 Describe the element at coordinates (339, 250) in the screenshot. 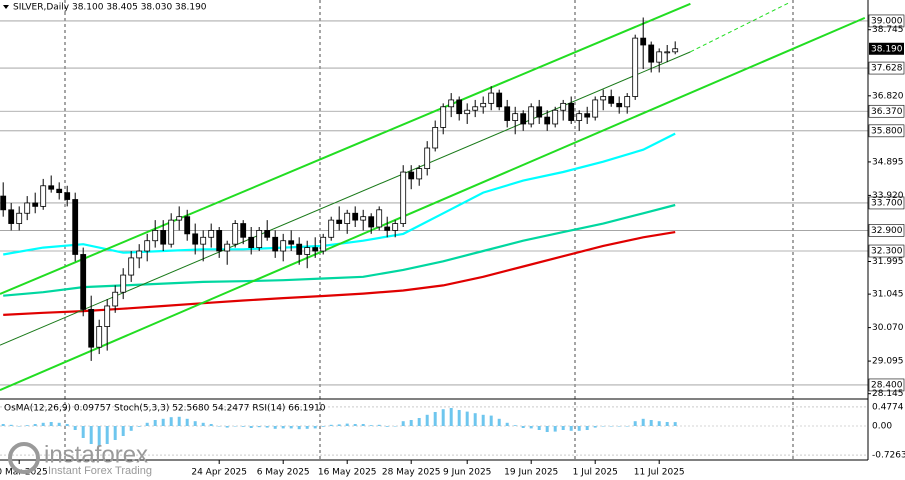

I see `moving-average` at that location.